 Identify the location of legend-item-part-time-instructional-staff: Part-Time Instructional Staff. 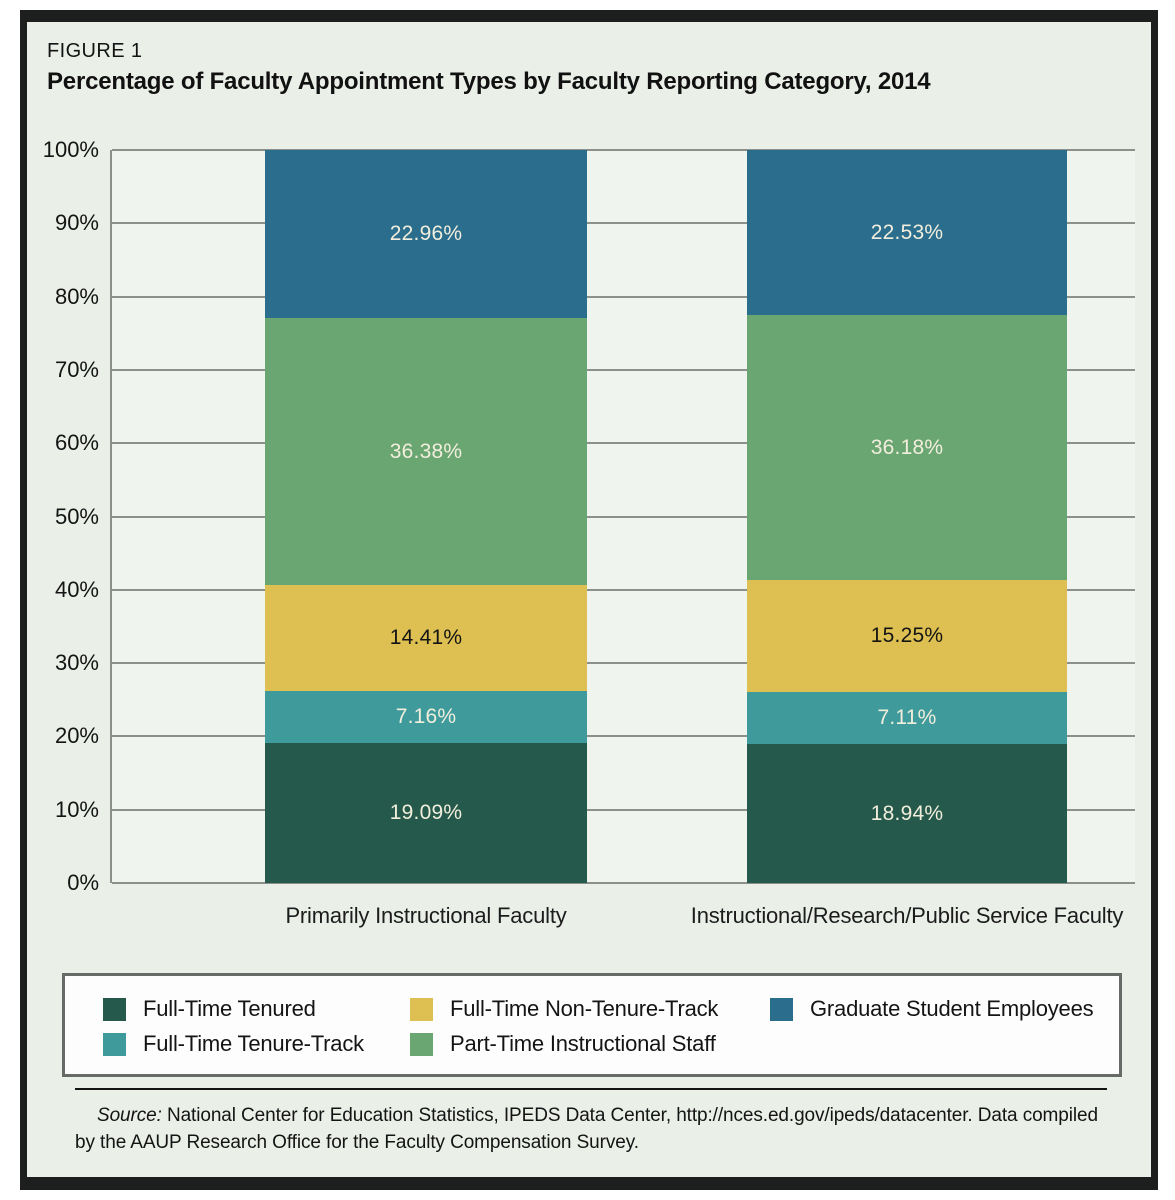
(563, 1044).